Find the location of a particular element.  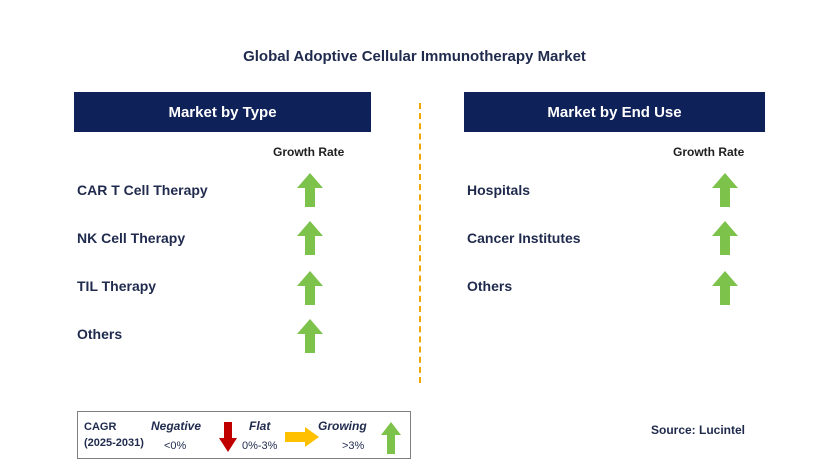

end-use-row-cancer-institutes: Cancer Institutes is located at coordinates (524, 238).